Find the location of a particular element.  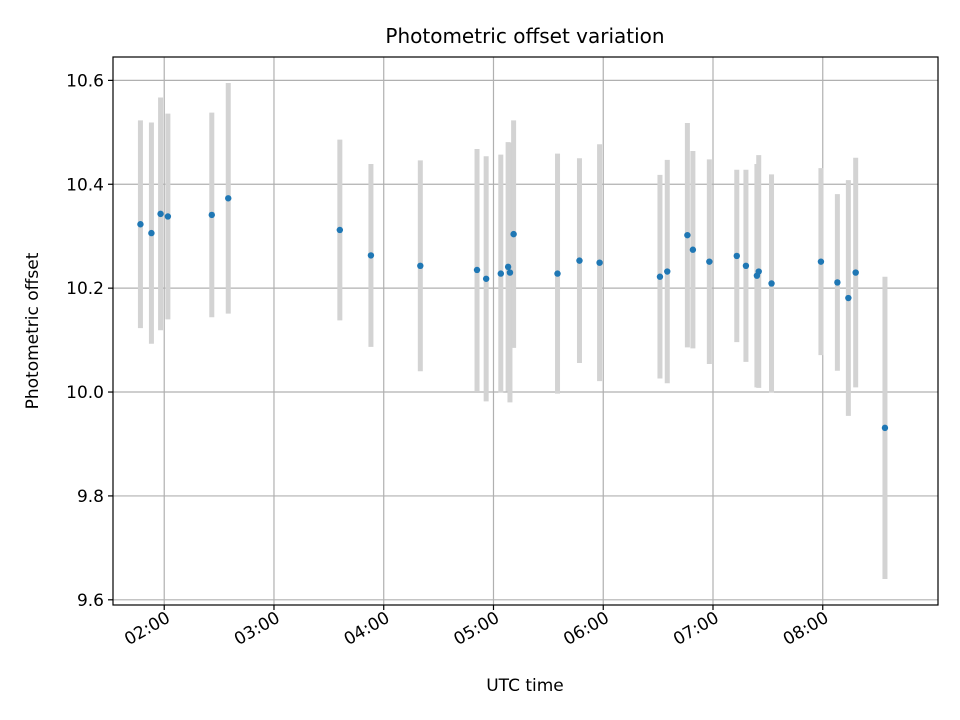

y-tick-label: 10.4 is located at coordinates (85, 185).